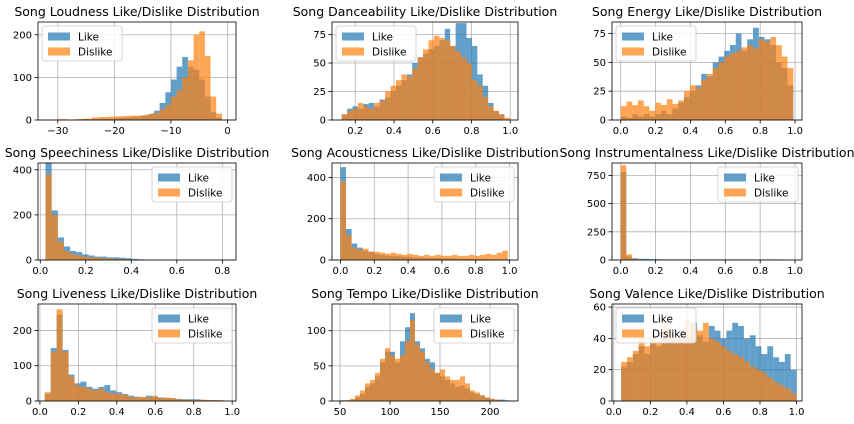 The height and width of the screenshot is (424, 854). Describe the element at coordinates (323, 402) in the screenshot. I see `y-tick-label: 0` at that location.